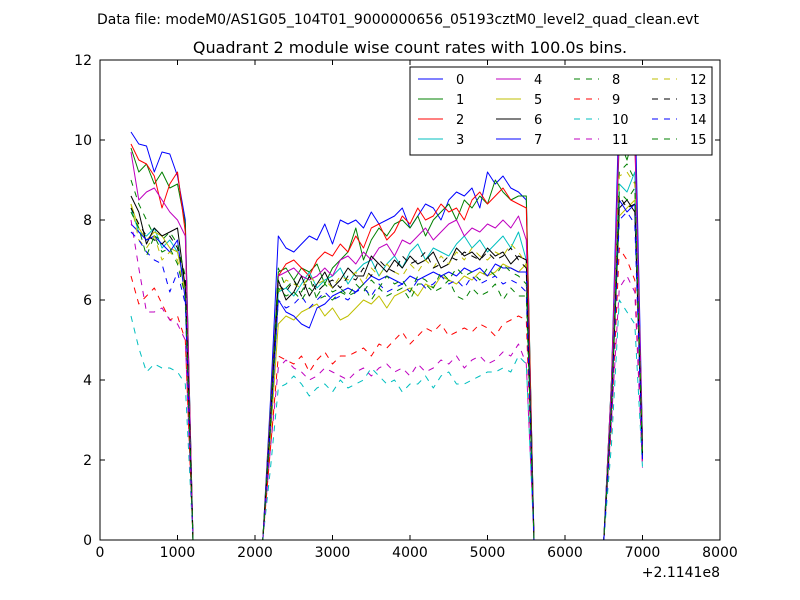 The height and width of the screenshot is (600, 800). I want to click on y-tick-label: 0, so click(87, 541).